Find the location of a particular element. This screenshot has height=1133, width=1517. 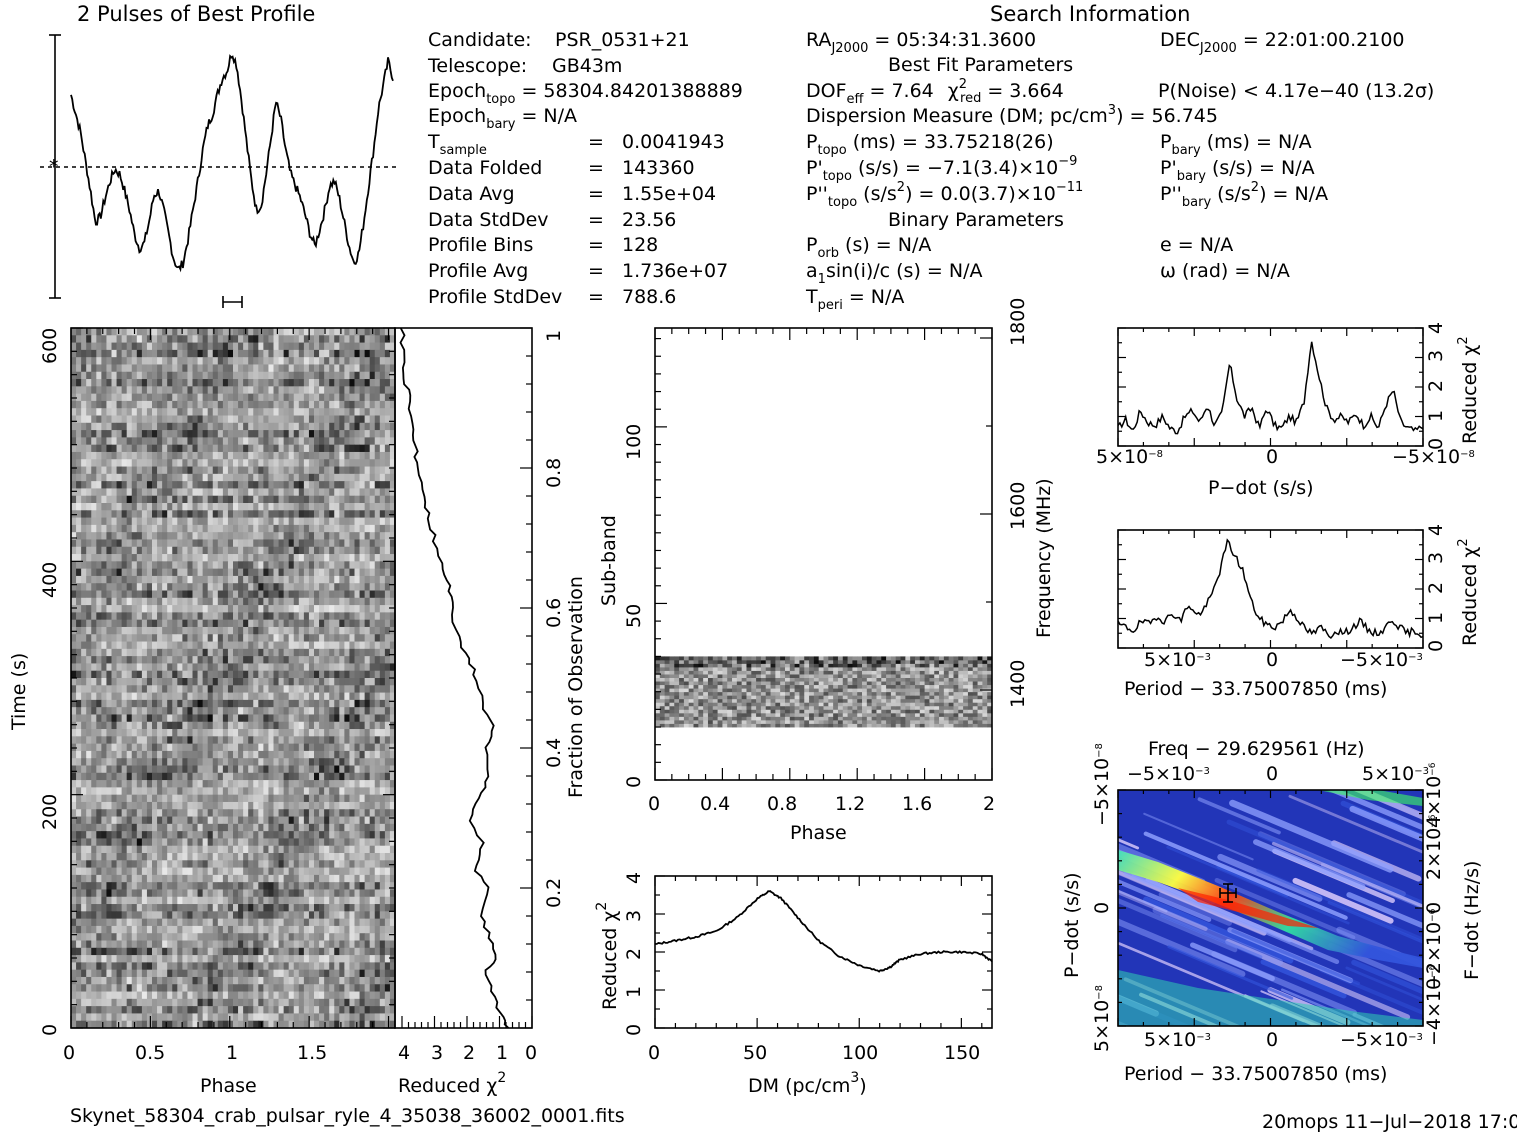

profile-title: 2 Pulses of Best Profile is located at coordinates (196, 14).